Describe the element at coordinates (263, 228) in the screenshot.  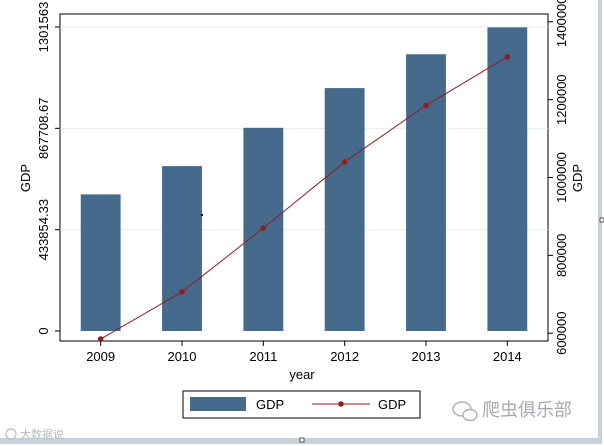
I see `line-point-2011` at that location.